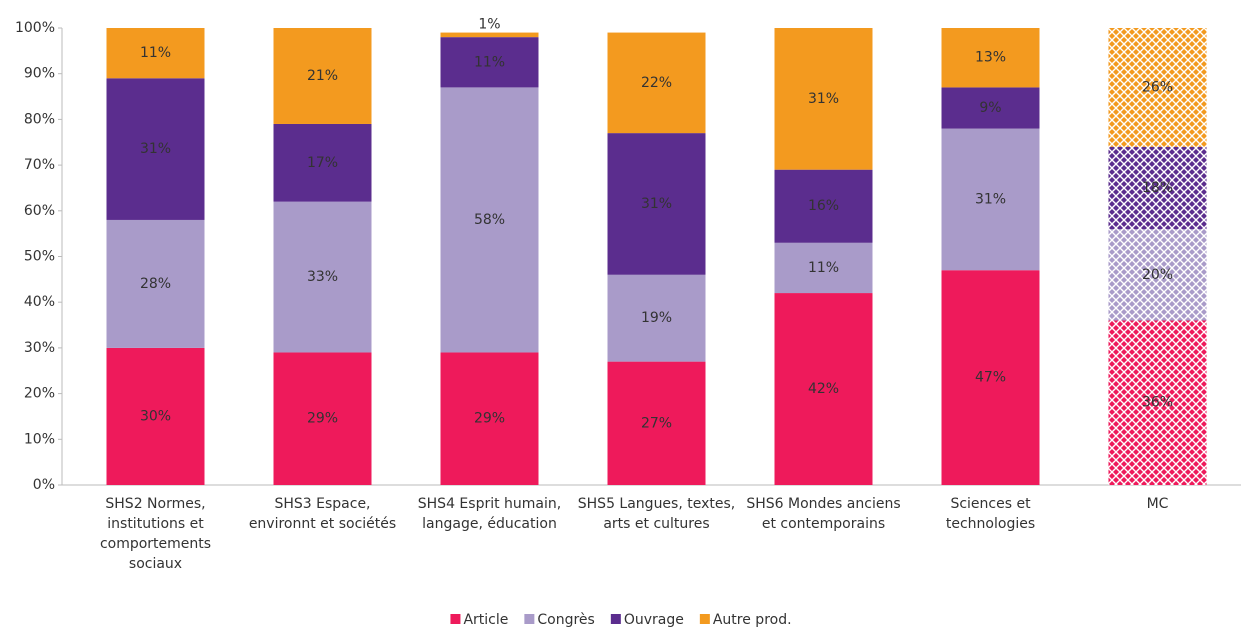 The image size is (1243, 628). I want to click on data-label: 58%, so click(489, 220).